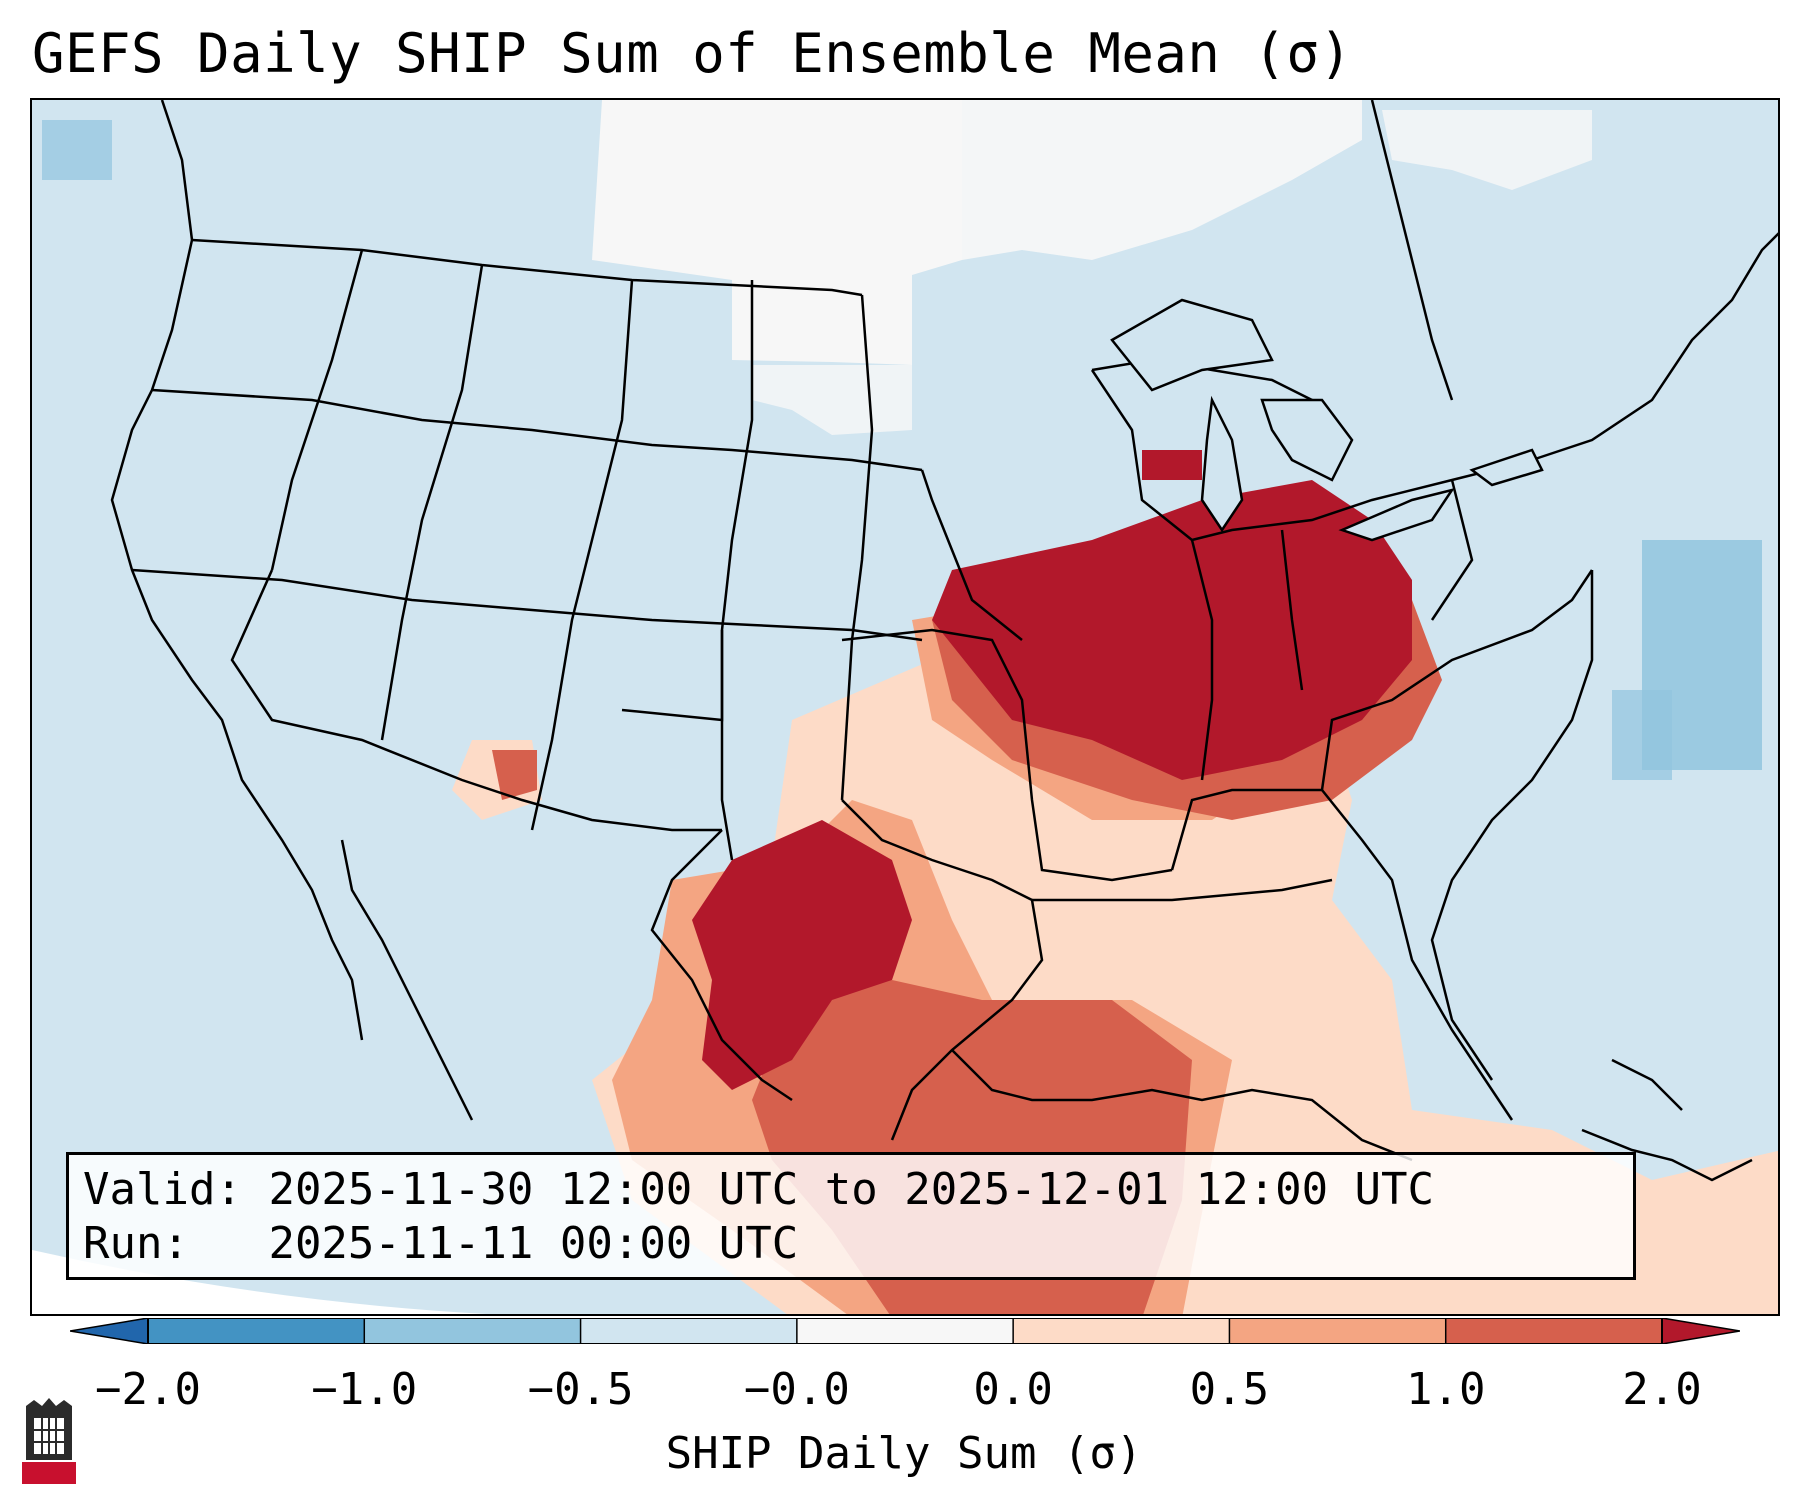 The width and height of the screenshot is (1803, 1506). What do you see at coordinates (49, 1441) in the screenshot?
I see `niu-logo-icon` at bounding box center [49, 1441].